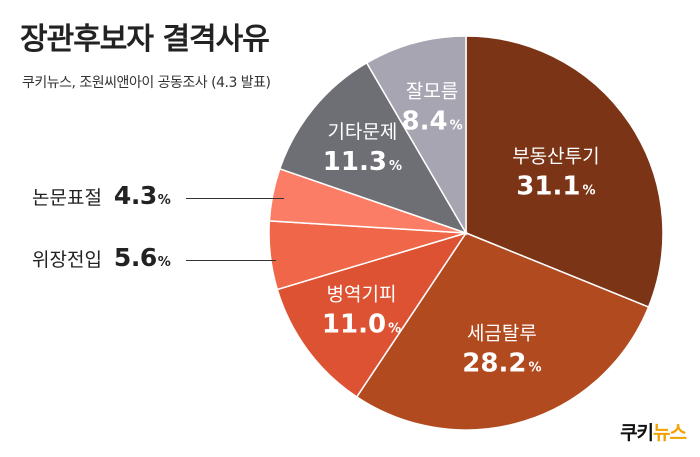  I want to click on slice-label-value: 11.0%, so click(361, 324).